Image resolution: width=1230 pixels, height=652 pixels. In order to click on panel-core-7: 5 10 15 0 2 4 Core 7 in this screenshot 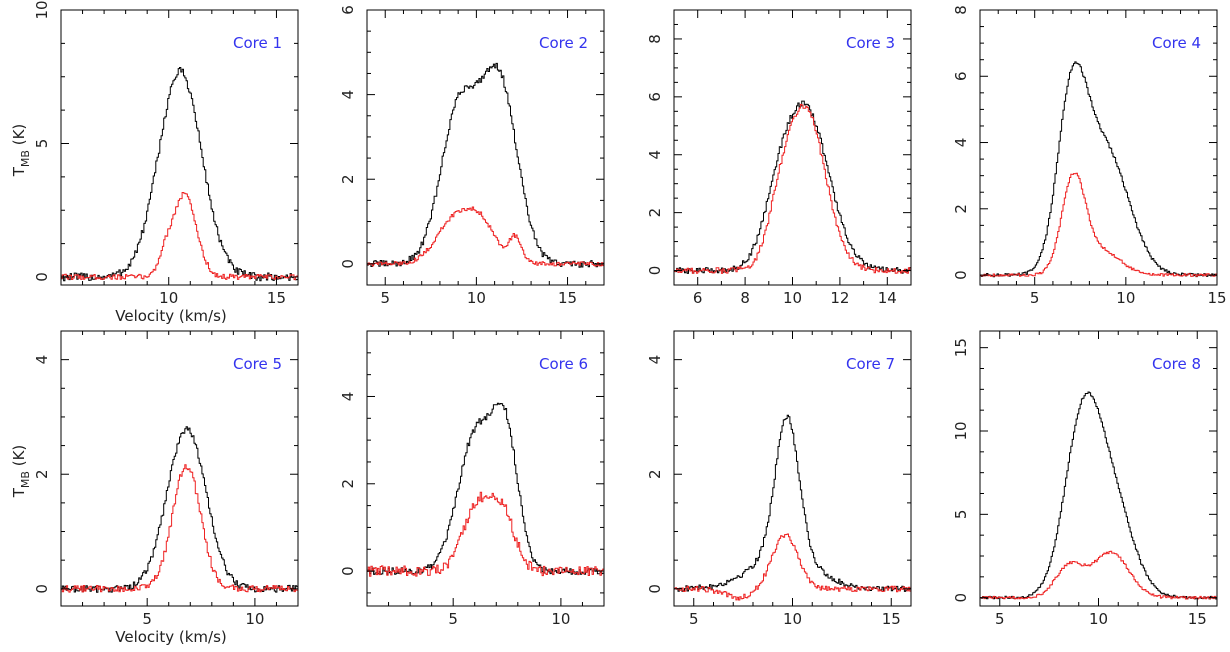, I will do `click(779, 479)`.